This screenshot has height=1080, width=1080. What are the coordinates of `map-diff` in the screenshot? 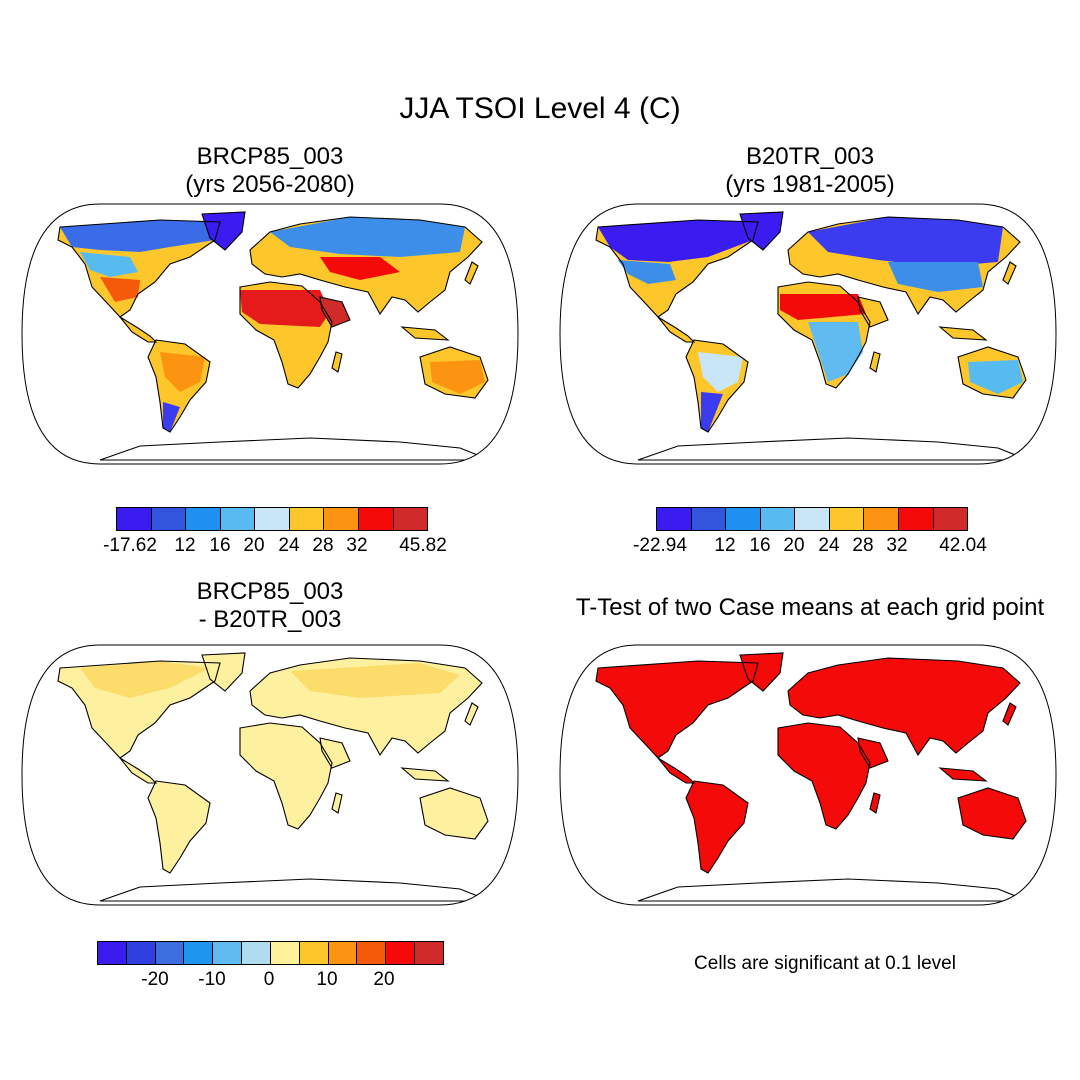 It's located at (270, 775).